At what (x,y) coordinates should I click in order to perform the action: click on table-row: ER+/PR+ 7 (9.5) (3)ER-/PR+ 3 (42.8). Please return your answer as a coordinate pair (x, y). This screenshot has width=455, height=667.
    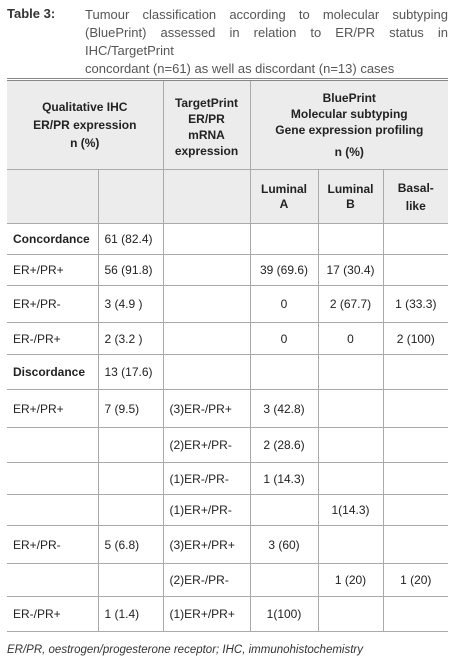
    Looking at the image, I should click on (228, 408).